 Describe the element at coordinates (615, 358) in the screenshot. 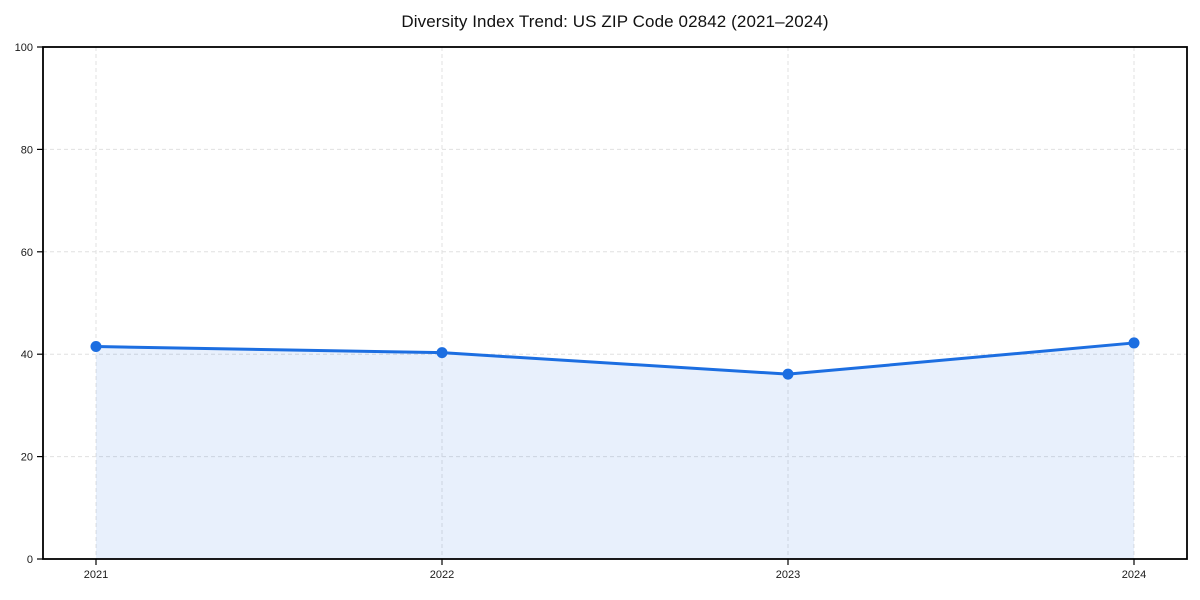

I see `trend-line` at that location.